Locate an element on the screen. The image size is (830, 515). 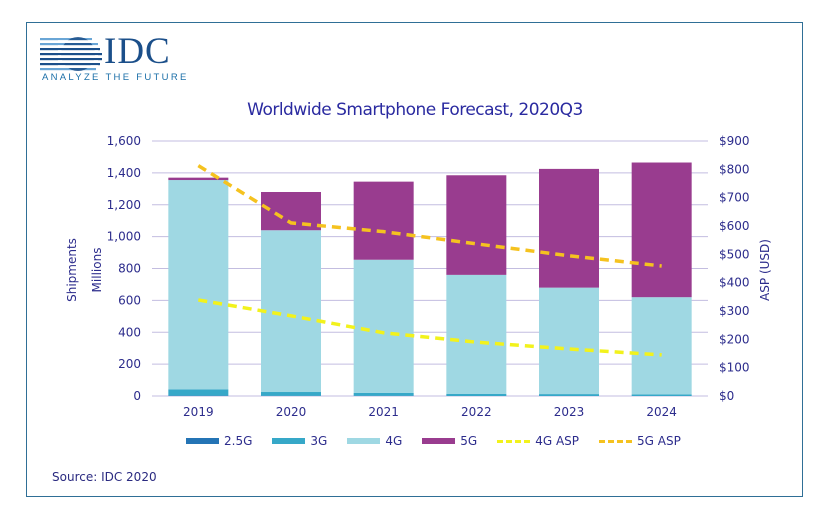
logo-tagline: ANALYZE THE FUTURE is located at coordinates (115, 77).